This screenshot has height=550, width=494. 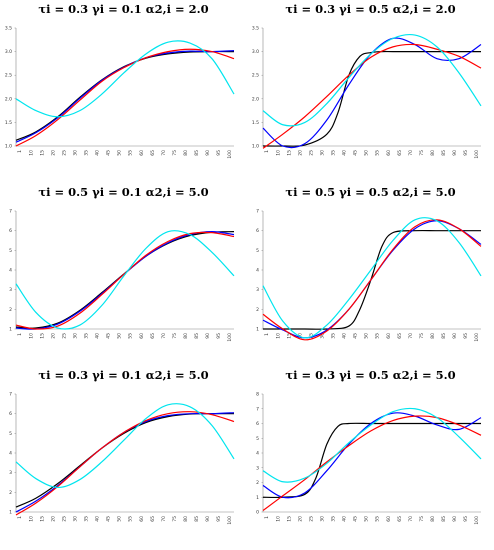 I want to click on y-tick-label: 2.5, so click(x=255, y=76).